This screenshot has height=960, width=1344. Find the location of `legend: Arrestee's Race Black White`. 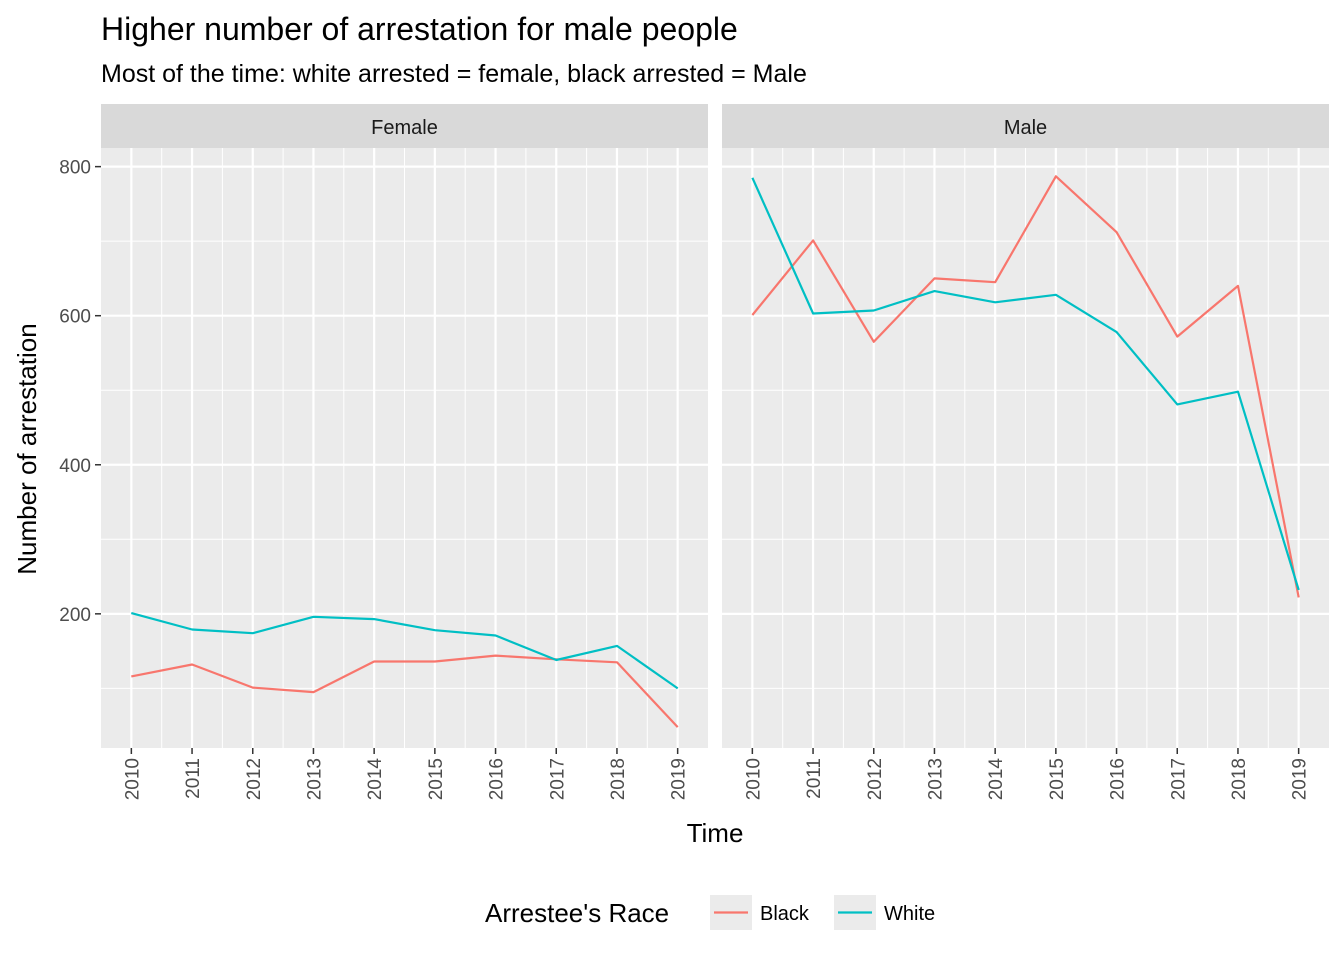

legend: Arrestee's Race Black White is located at coordinates (710, 912).